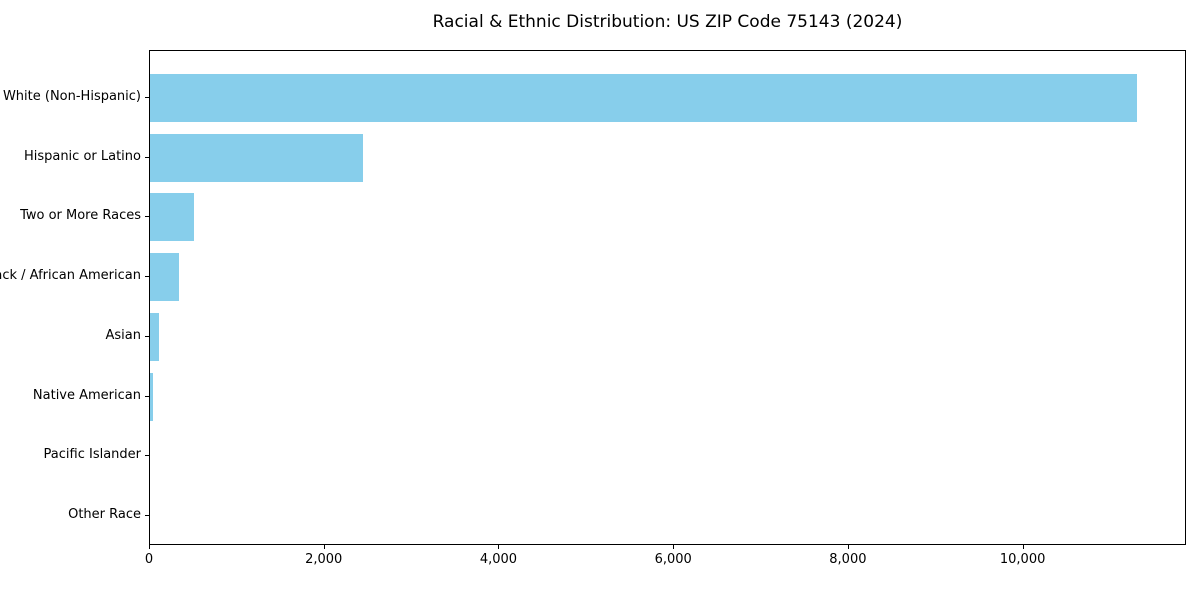 The image size is (1200, 600). Describe the element at coordinates (149, 559) in the screenshot. I see `x-tick-label-0: 0` at that location.